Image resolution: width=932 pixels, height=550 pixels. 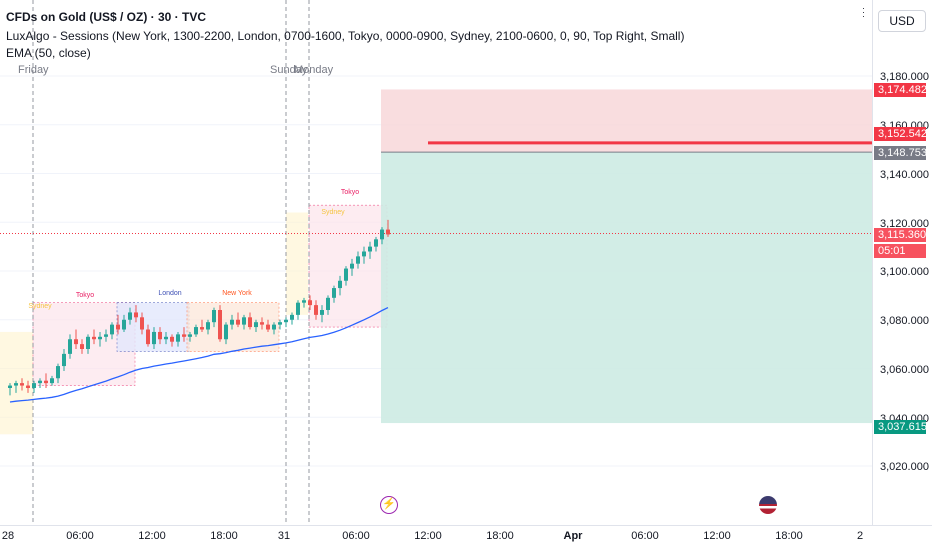 What do you see at coordinates (900, 134) in the screenshot?
I see `alert-price-tag: 3,152.542` at bounding box center [900, 134].